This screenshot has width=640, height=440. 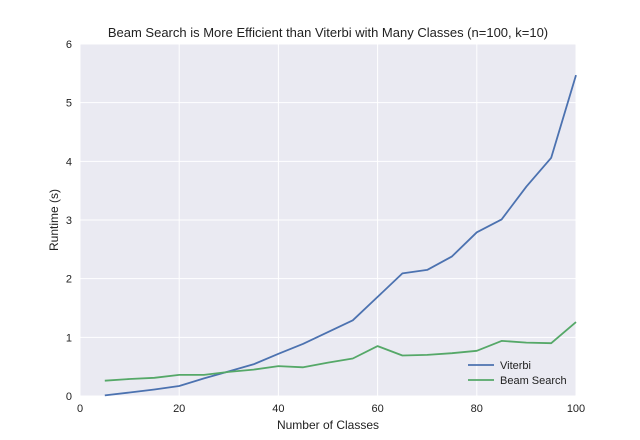 I want to click on y-tick-label: 4, so click(x=69, y=162).